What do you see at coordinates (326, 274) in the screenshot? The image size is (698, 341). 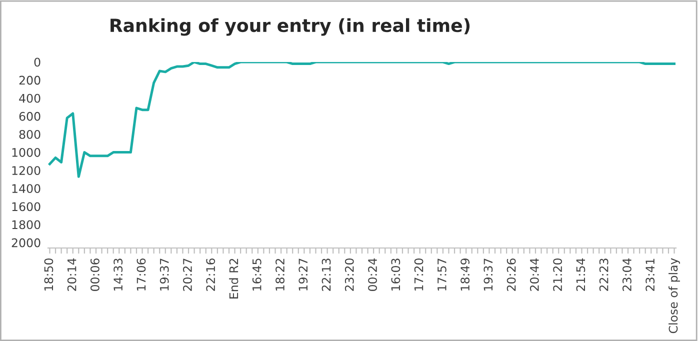 I see `x-tick-label: 22:13` at bounding box center [326, 274].